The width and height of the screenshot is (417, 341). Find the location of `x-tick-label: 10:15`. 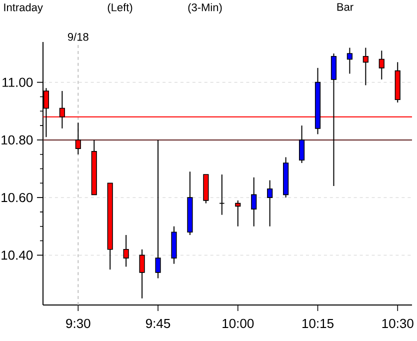

x-tick-label: 10:15 is located at coordinates (318, 323).